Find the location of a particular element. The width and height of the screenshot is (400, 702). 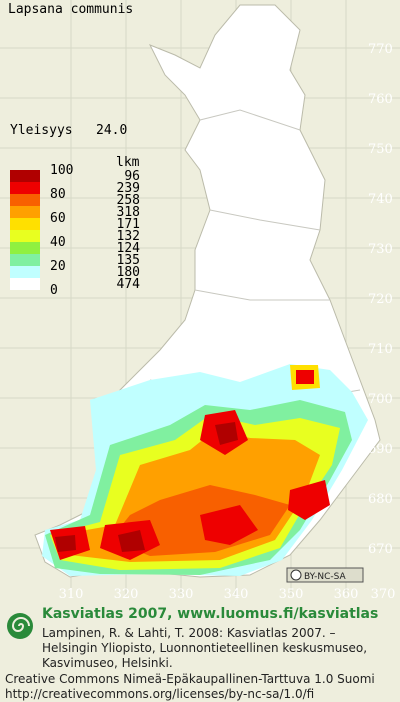

northing-label: 750 is located at coordinates (380, 149).